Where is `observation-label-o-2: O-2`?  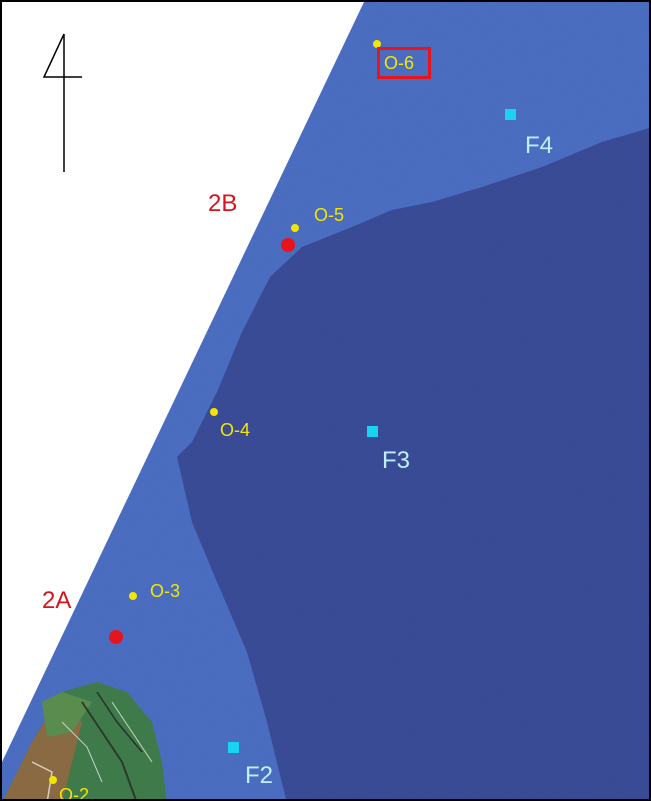 observation-label-o-2: O-2 is located at coordinates (74, 793).